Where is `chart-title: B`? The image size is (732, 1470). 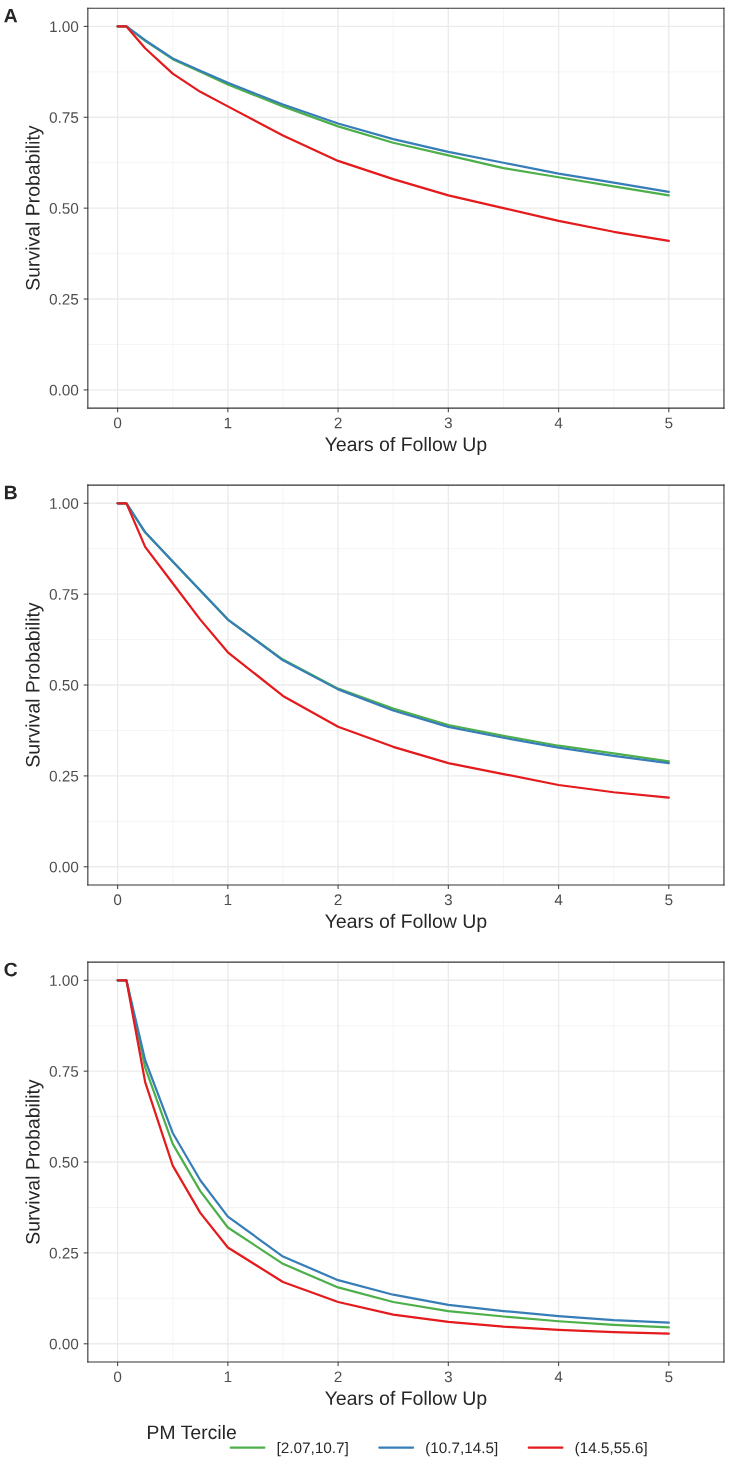 chart-title: B is located at coordinates (10, 492).